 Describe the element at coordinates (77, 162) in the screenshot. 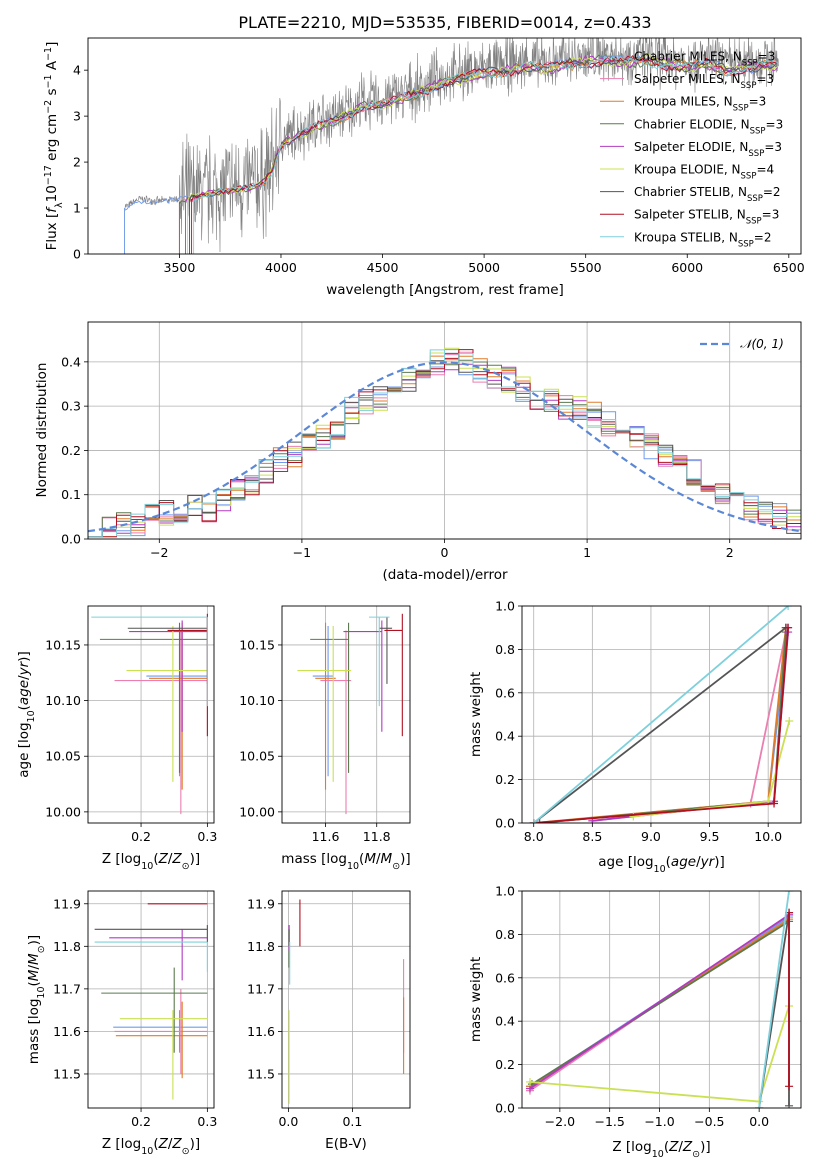

I see `y-tick-label: 2` at that location.